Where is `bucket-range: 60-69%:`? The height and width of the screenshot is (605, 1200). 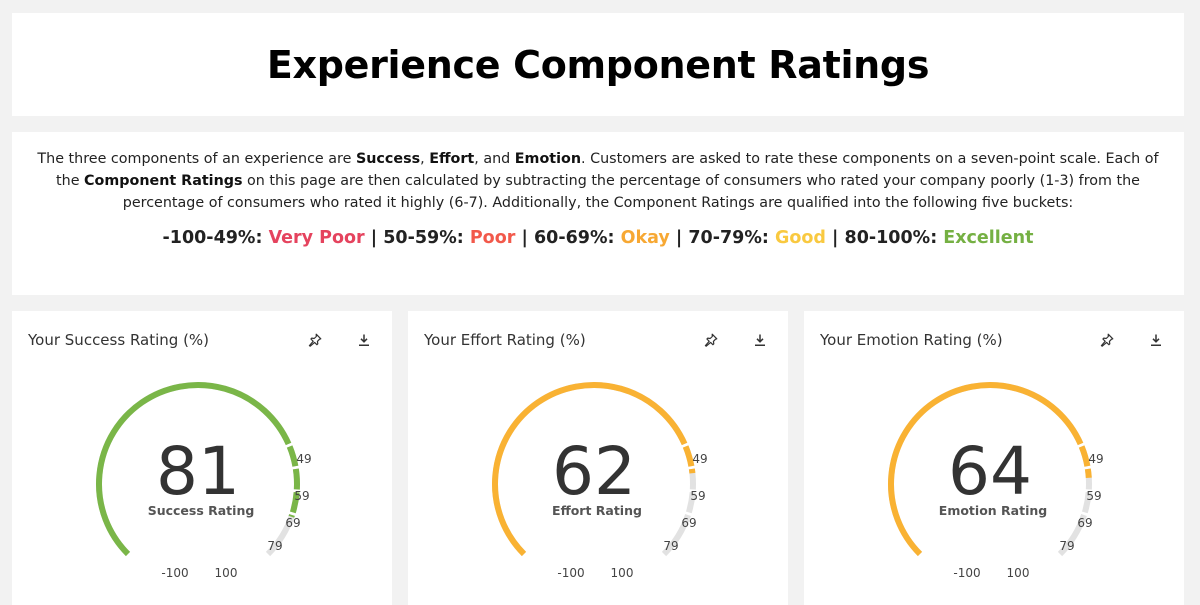 bucket-range: 60-69%: is located at coordinates (574, 238).